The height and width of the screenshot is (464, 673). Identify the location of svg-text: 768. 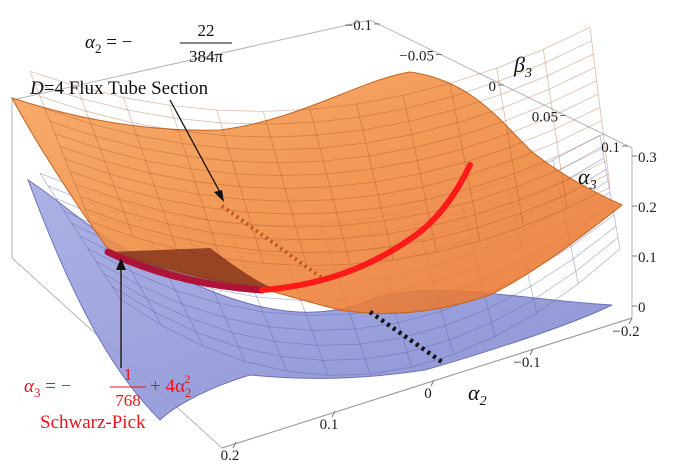
(128, 400).